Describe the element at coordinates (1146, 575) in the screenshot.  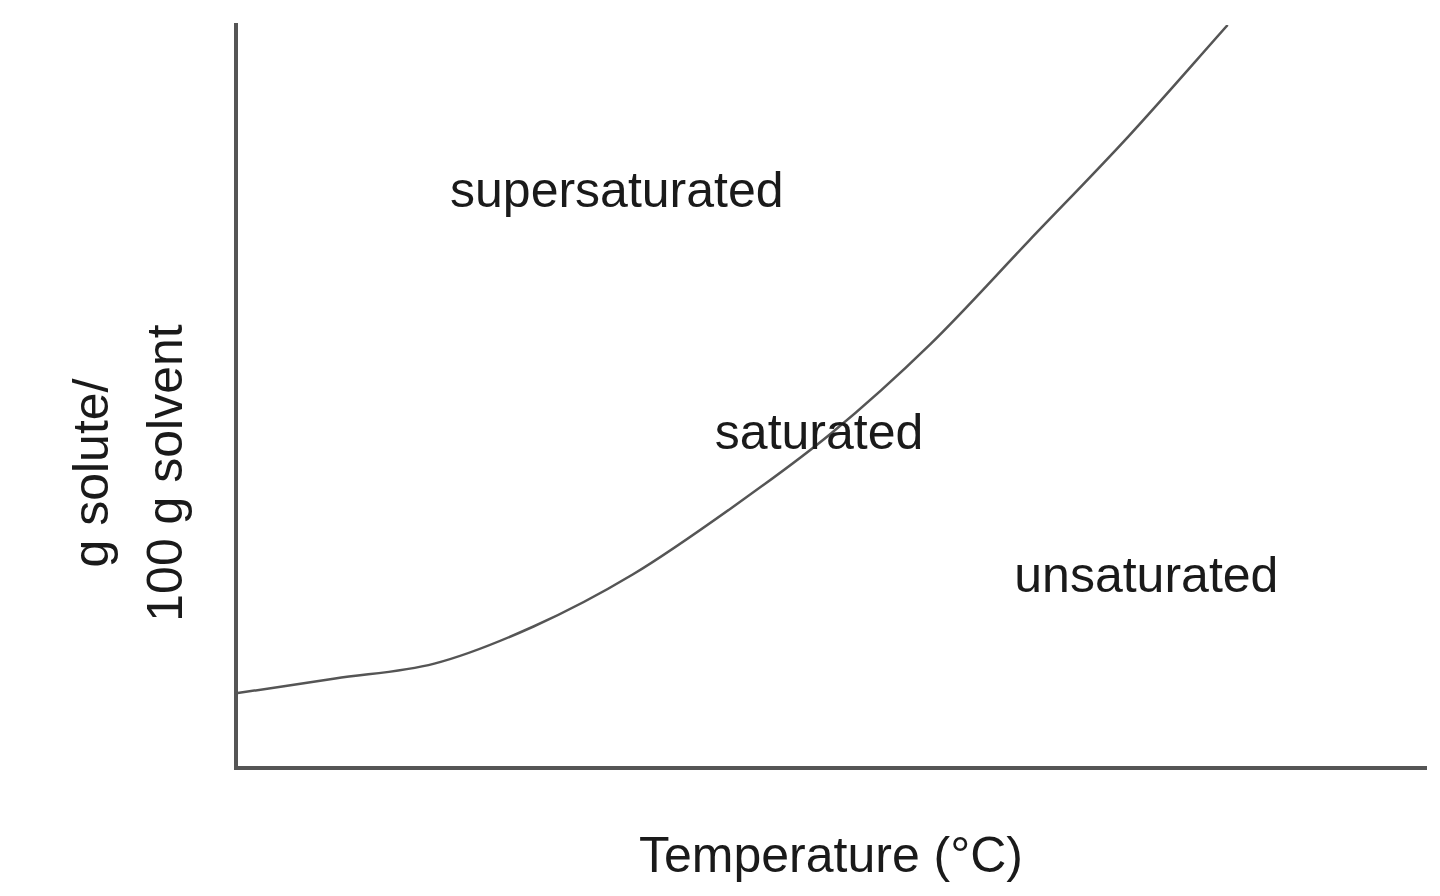
I see `annotation: unsaturated` at that location.